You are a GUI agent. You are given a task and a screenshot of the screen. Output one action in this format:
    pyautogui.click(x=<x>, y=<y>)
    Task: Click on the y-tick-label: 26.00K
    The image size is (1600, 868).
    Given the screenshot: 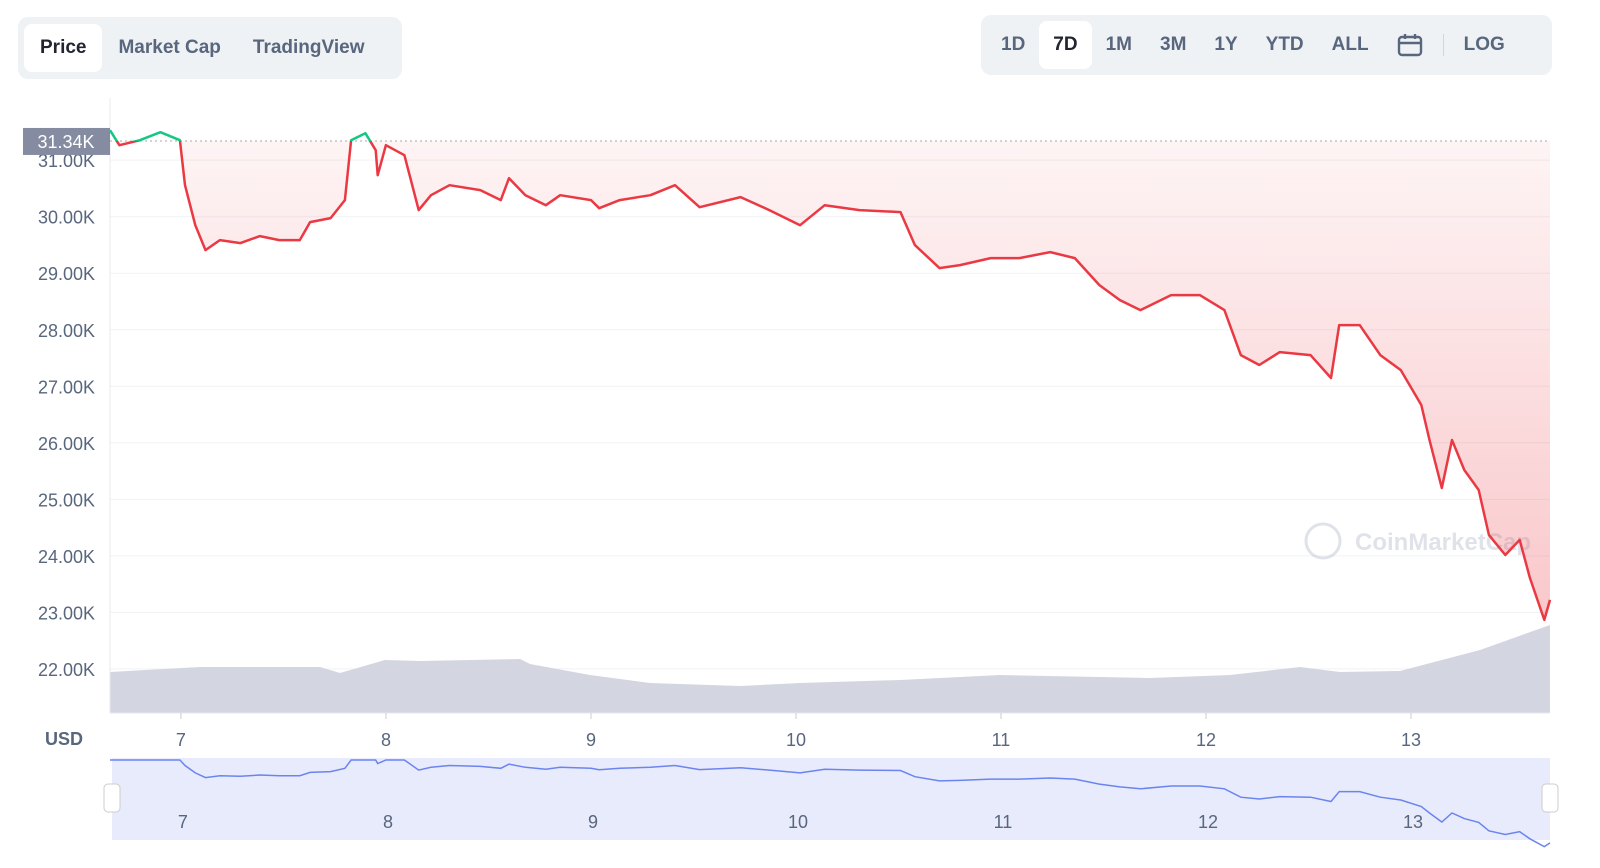 What is the action you would take?
    pyautogui.click(x=66, y=444)
    